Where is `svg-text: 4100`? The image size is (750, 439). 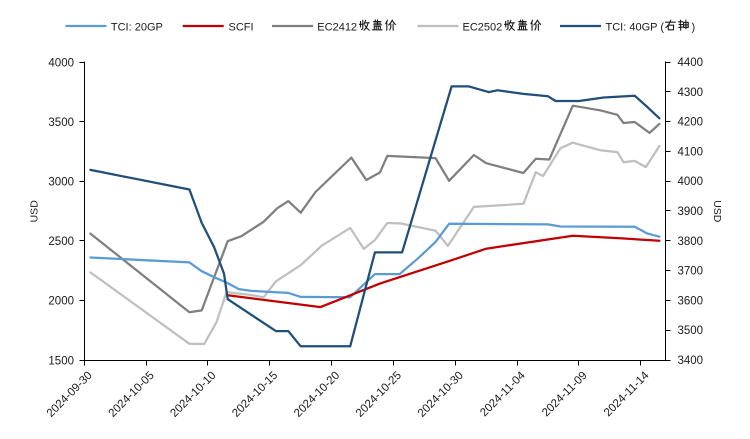 svg-text: 4100 is located at coordinates (691, 152).